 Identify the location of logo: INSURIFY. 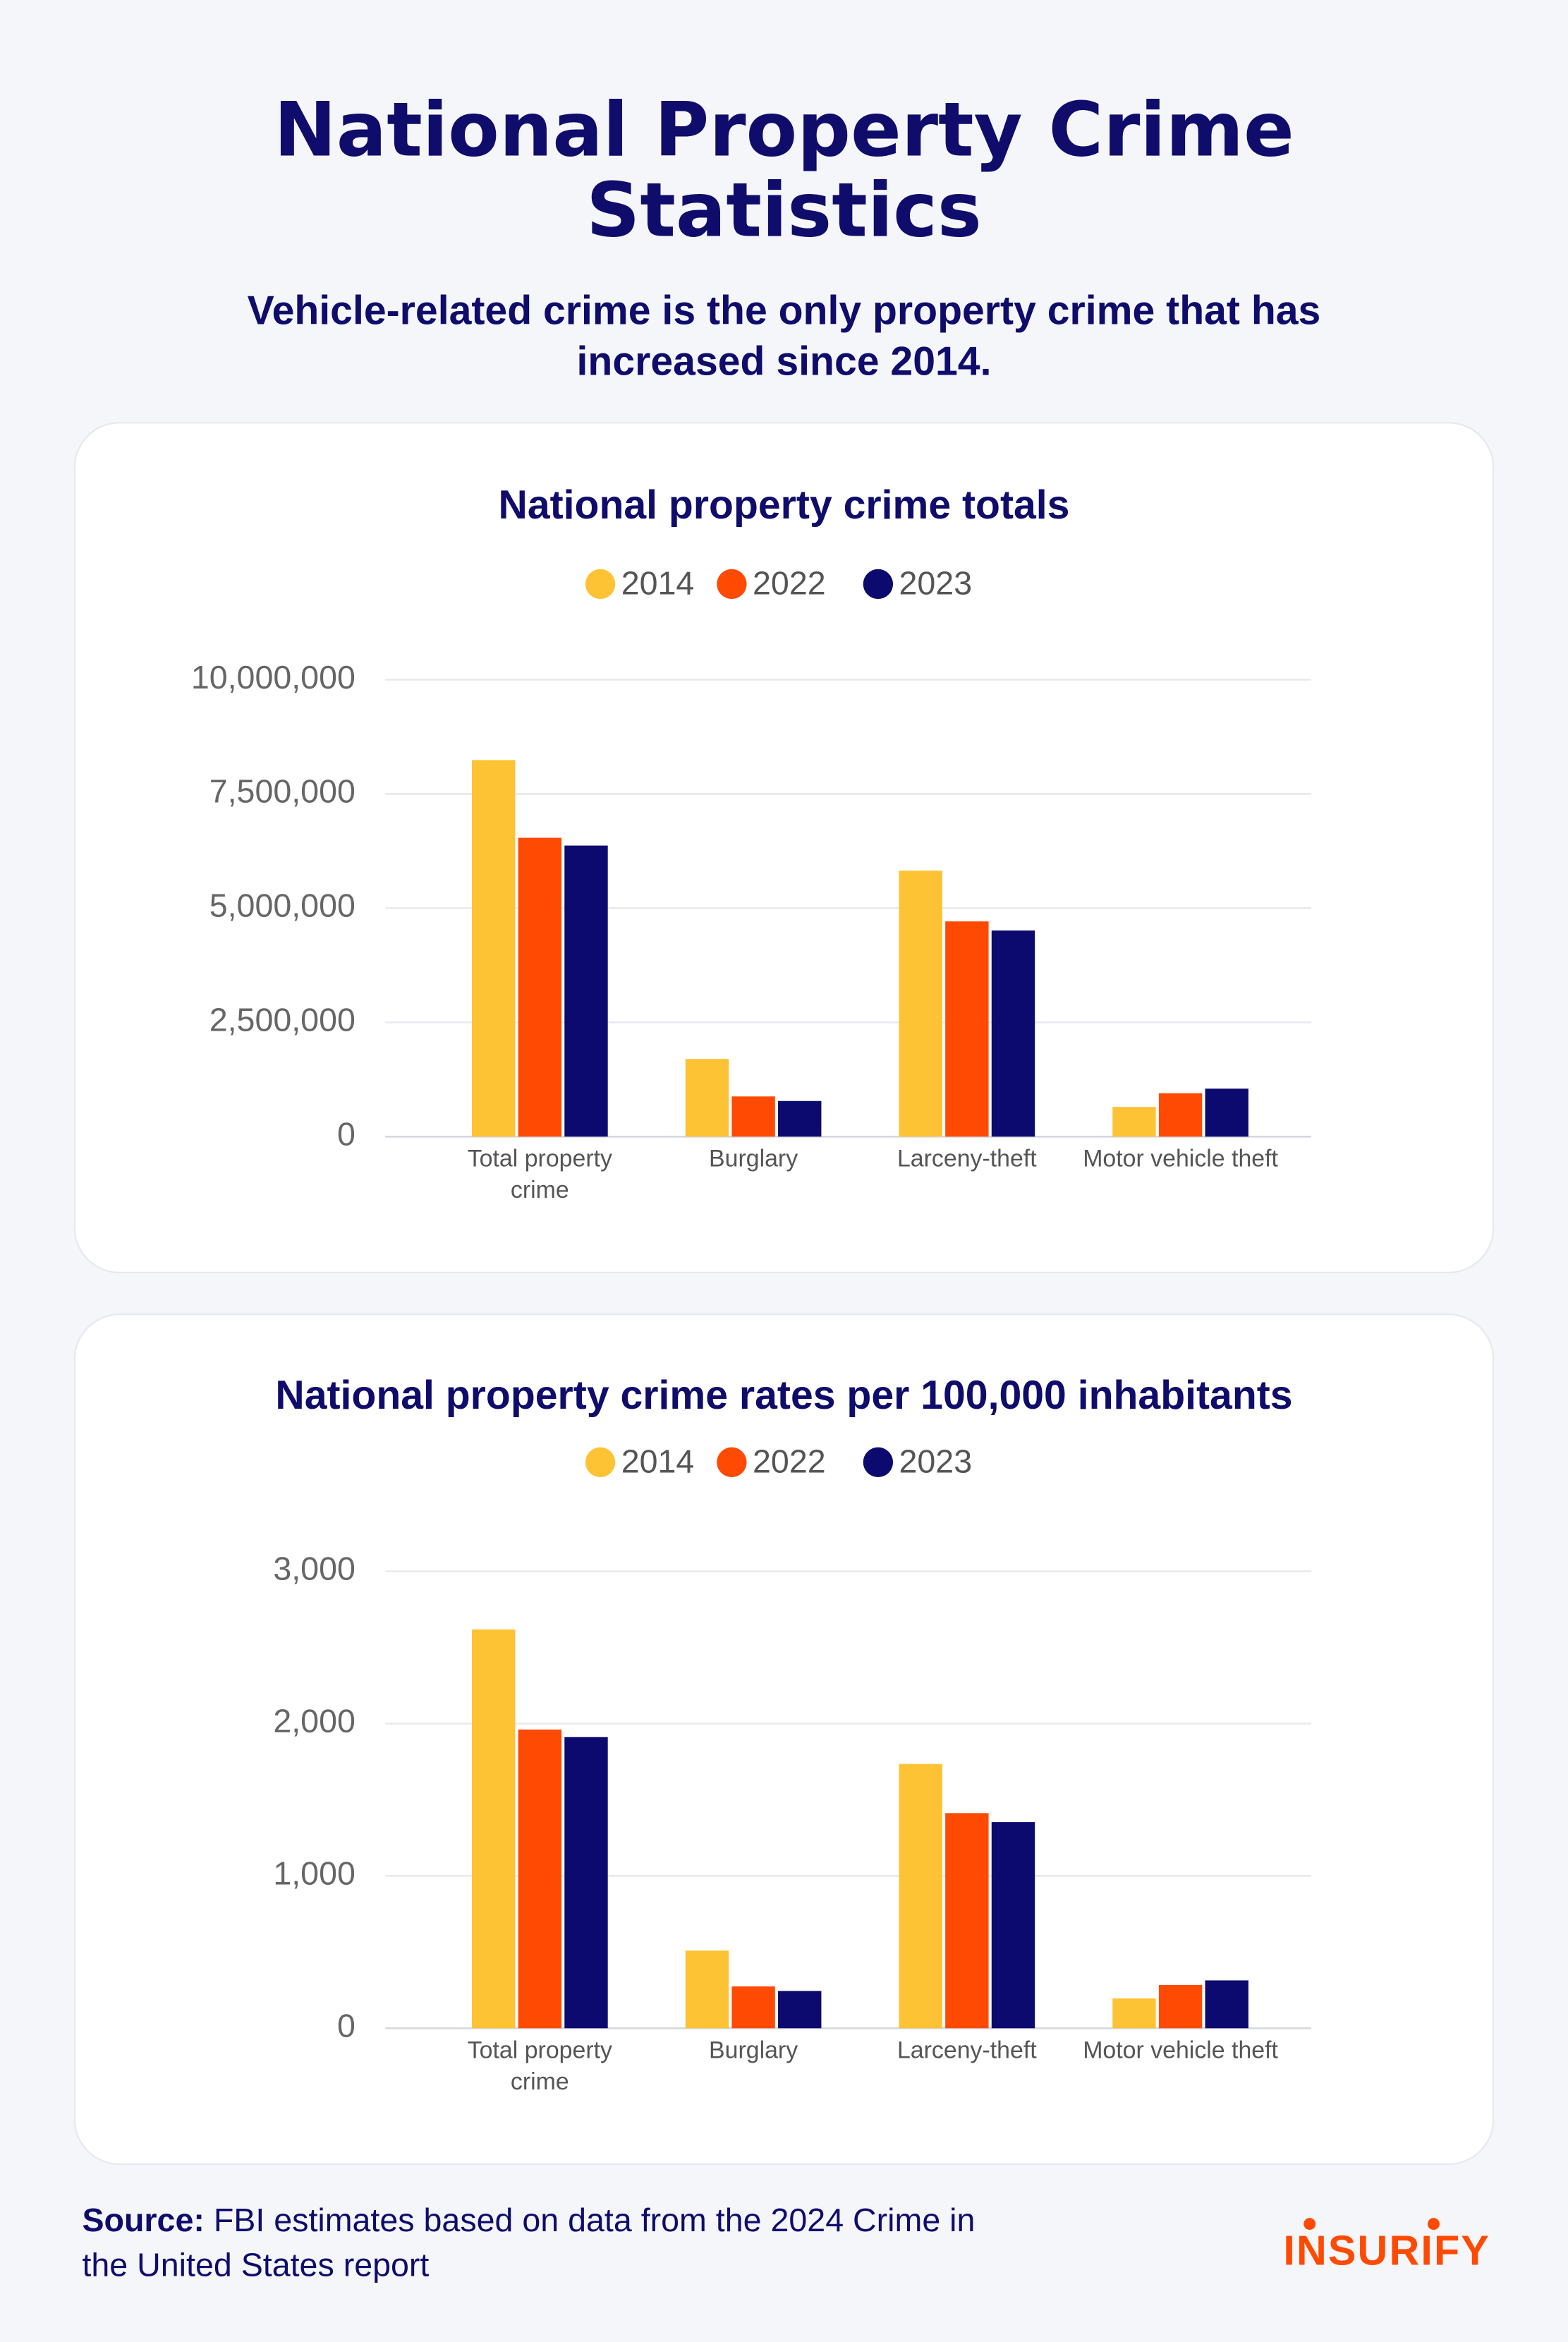
(1386, 2250).